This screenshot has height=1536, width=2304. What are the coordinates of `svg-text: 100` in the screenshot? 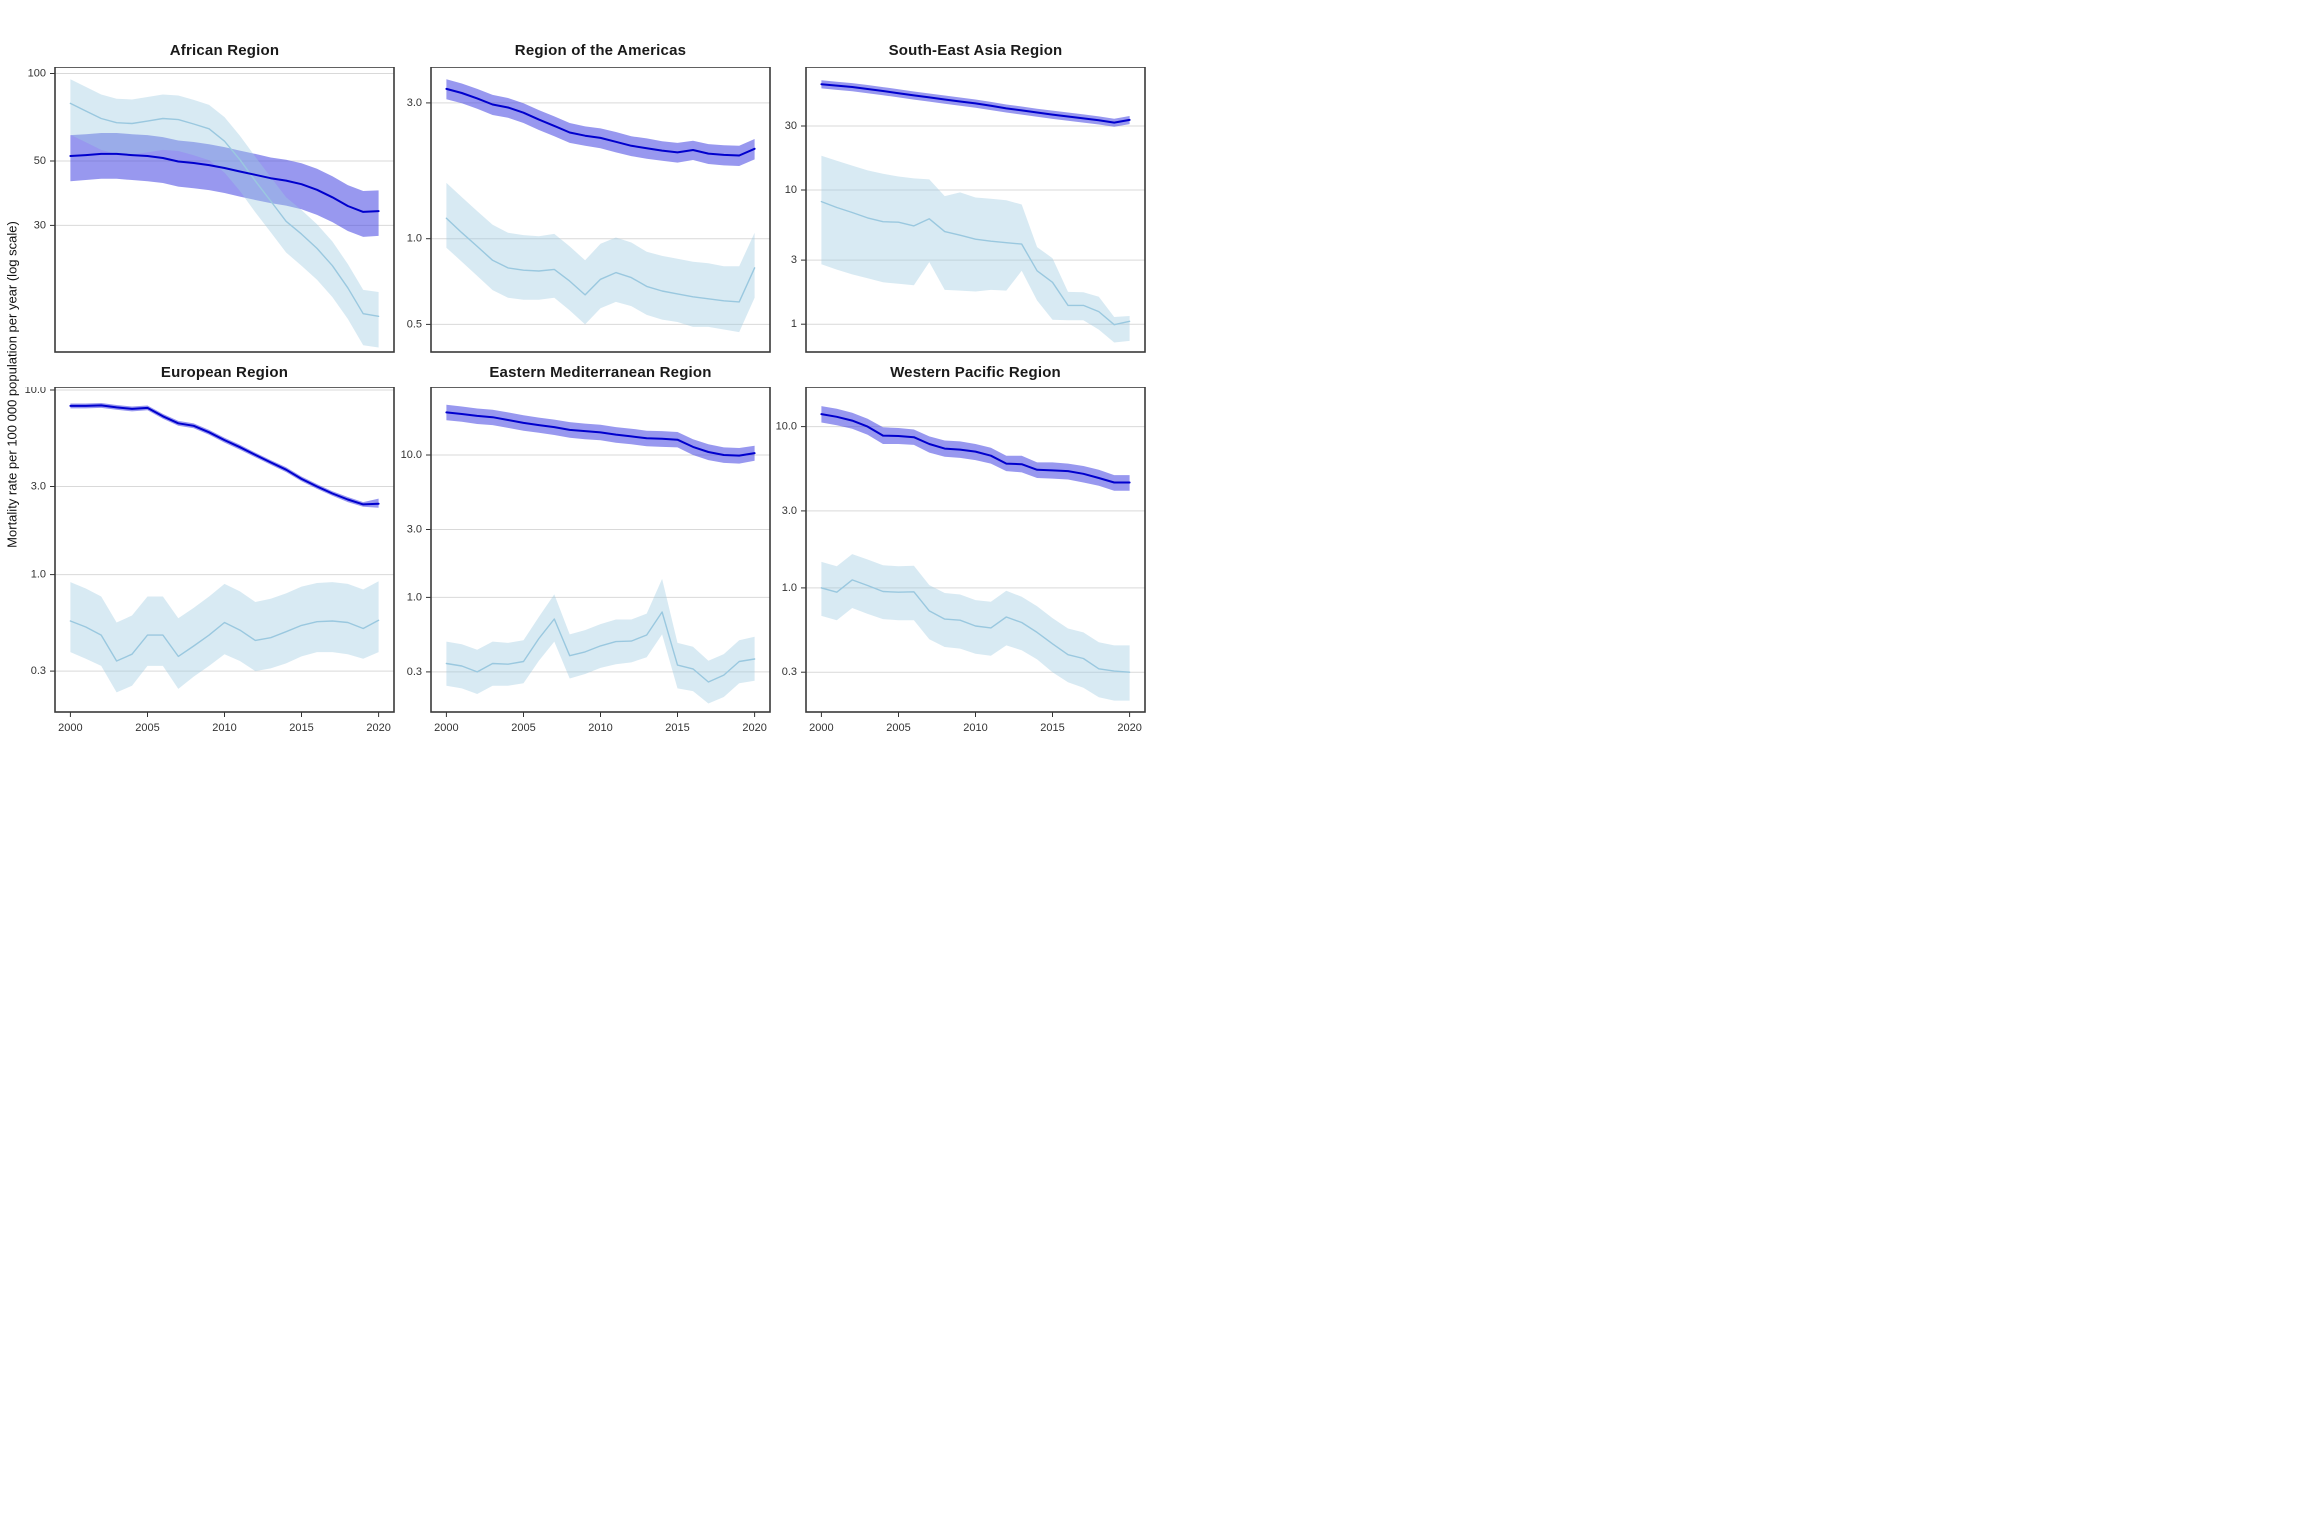 It's located at (37, 73).